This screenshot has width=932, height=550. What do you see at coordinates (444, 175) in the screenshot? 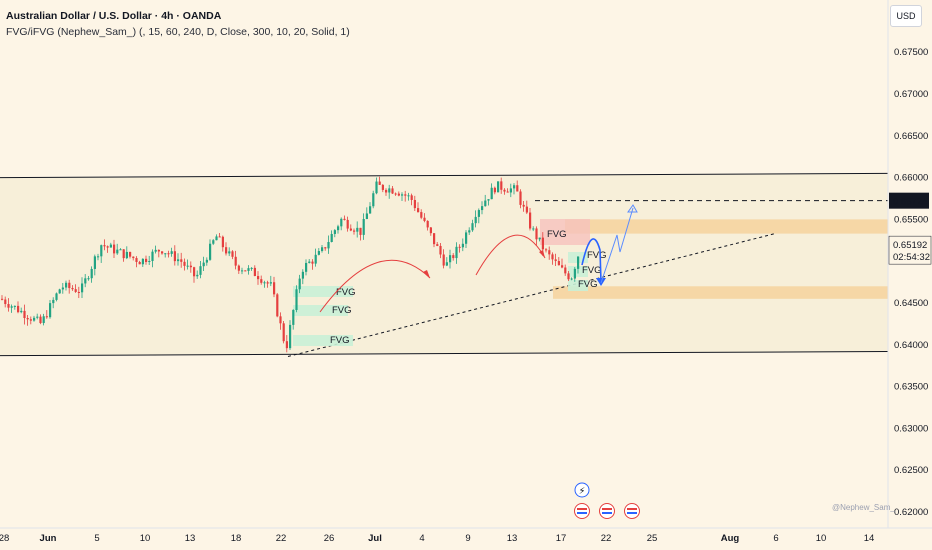
I see `channel-upper-line` at bounding box center [444, 175].